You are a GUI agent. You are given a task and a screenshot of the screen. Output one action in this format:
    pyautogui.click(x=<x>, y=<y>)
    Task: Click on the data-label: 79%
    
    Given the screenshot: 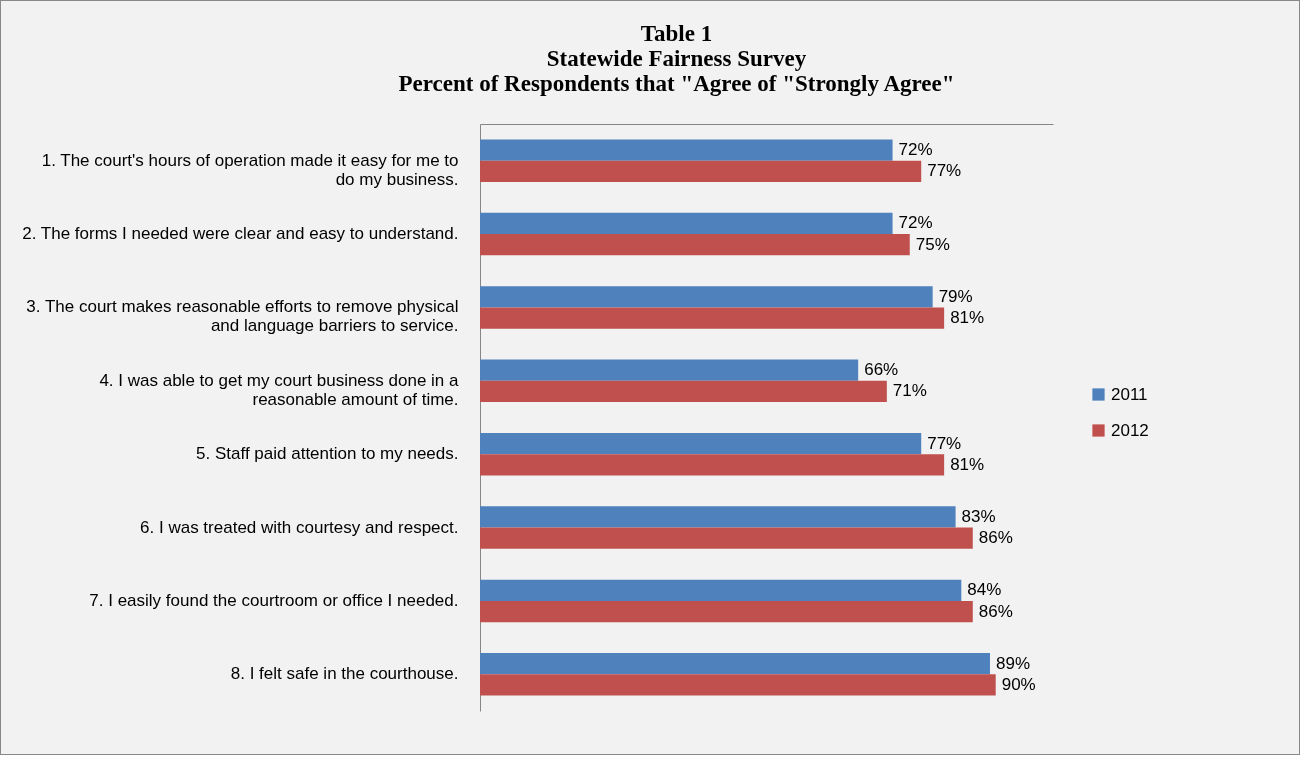 What is the action you would take?
    pyautogui.click(x=955, y=296)
    